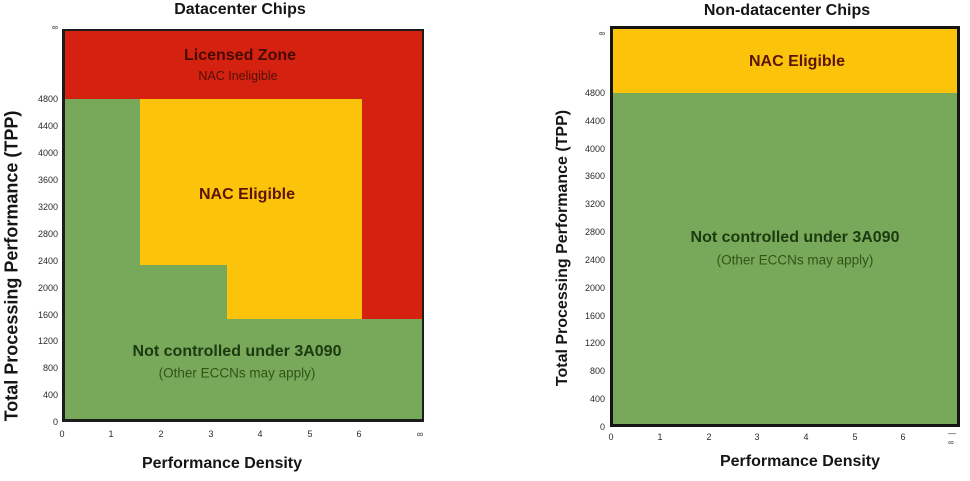 Image resolution: width=970 pixels, height=481 pixels. Describe the element at coordinates (392, 208) in the screenshot. I see `zone-licensed-red-right` at that location.